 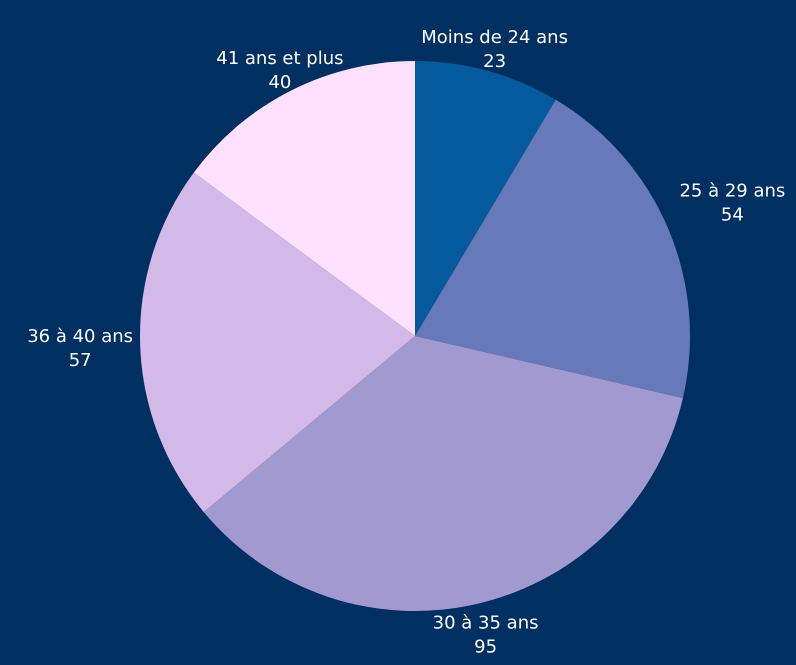 What do you see at coordinates (279, 70) in the screenshot?
I see `slice-label-5: 41 ans et plus 40` at bounding box center [279, 70].